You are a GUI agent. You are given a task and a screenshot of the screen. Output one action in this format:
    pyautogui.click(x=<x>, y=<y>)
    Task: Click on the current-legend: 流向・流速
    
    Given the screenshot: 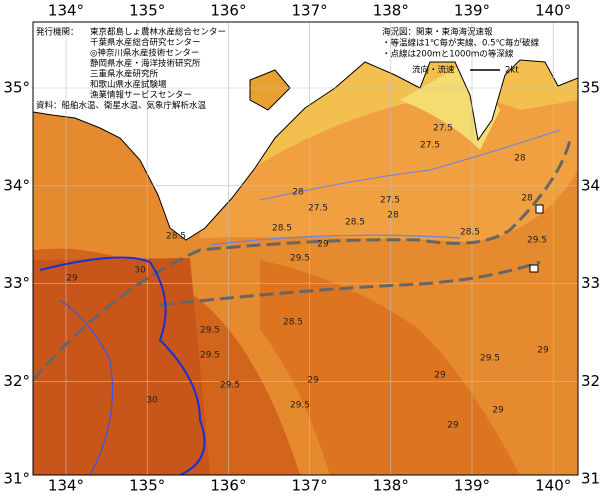 What is the action you would take?
    pyautogui.click(x=433, y=70)
    